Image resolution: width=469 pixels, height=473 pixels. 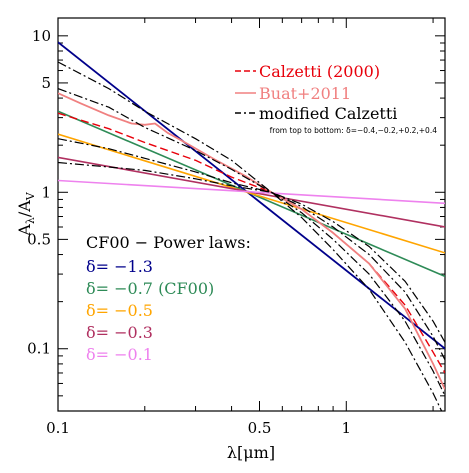 I want to click on y-axis-title: Aλ/AV, so click(x=26, y=214).